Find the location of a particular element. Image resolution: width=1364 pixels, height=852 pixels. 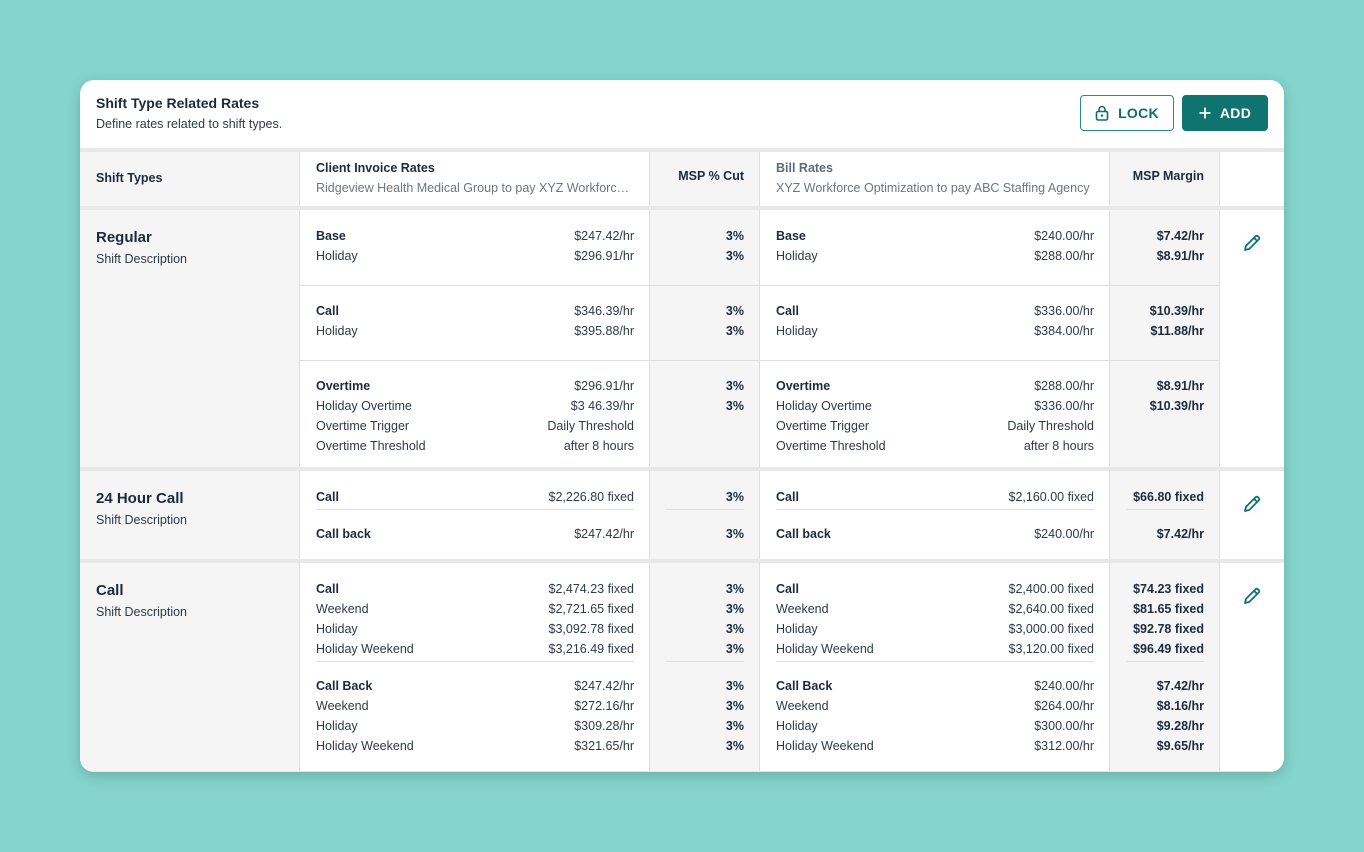

client-rate-line: Call $2,474.23 fixed is located at coordinates (475, 592).